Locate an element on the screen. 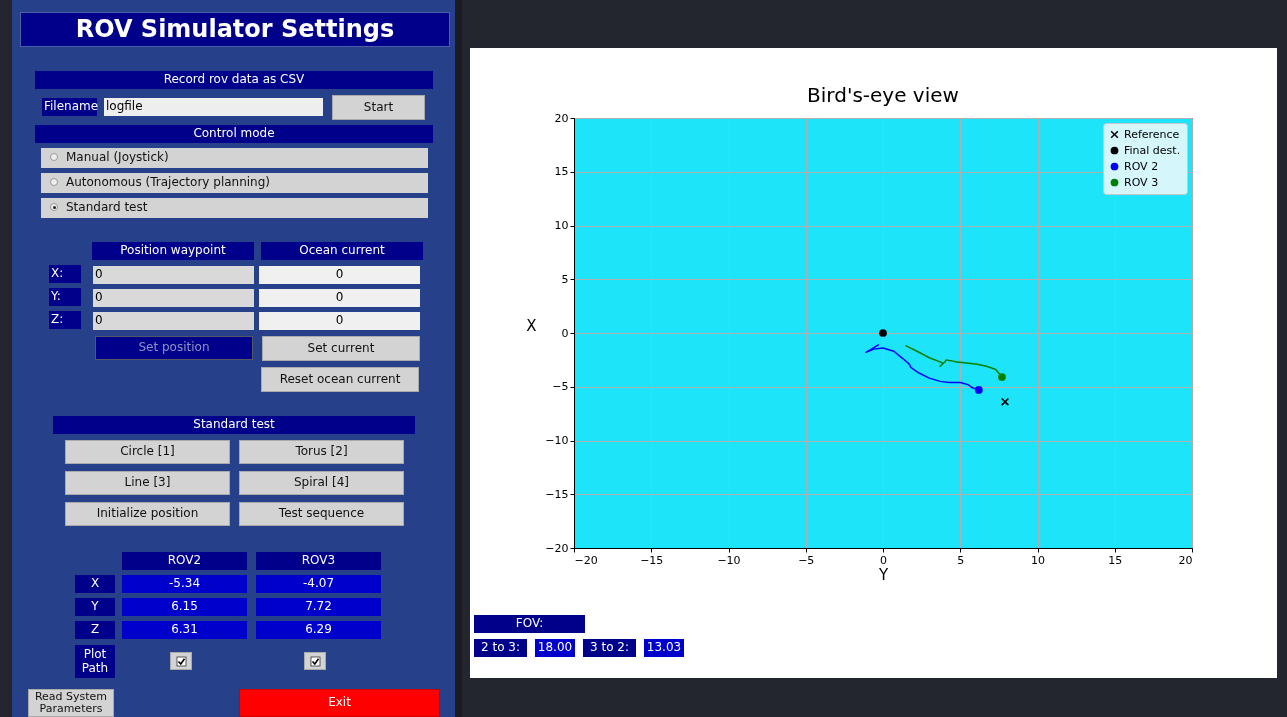 The height and width of the screenshot is (717, 1287). x-tick-label: 5 is located at coordinates (961, 560).